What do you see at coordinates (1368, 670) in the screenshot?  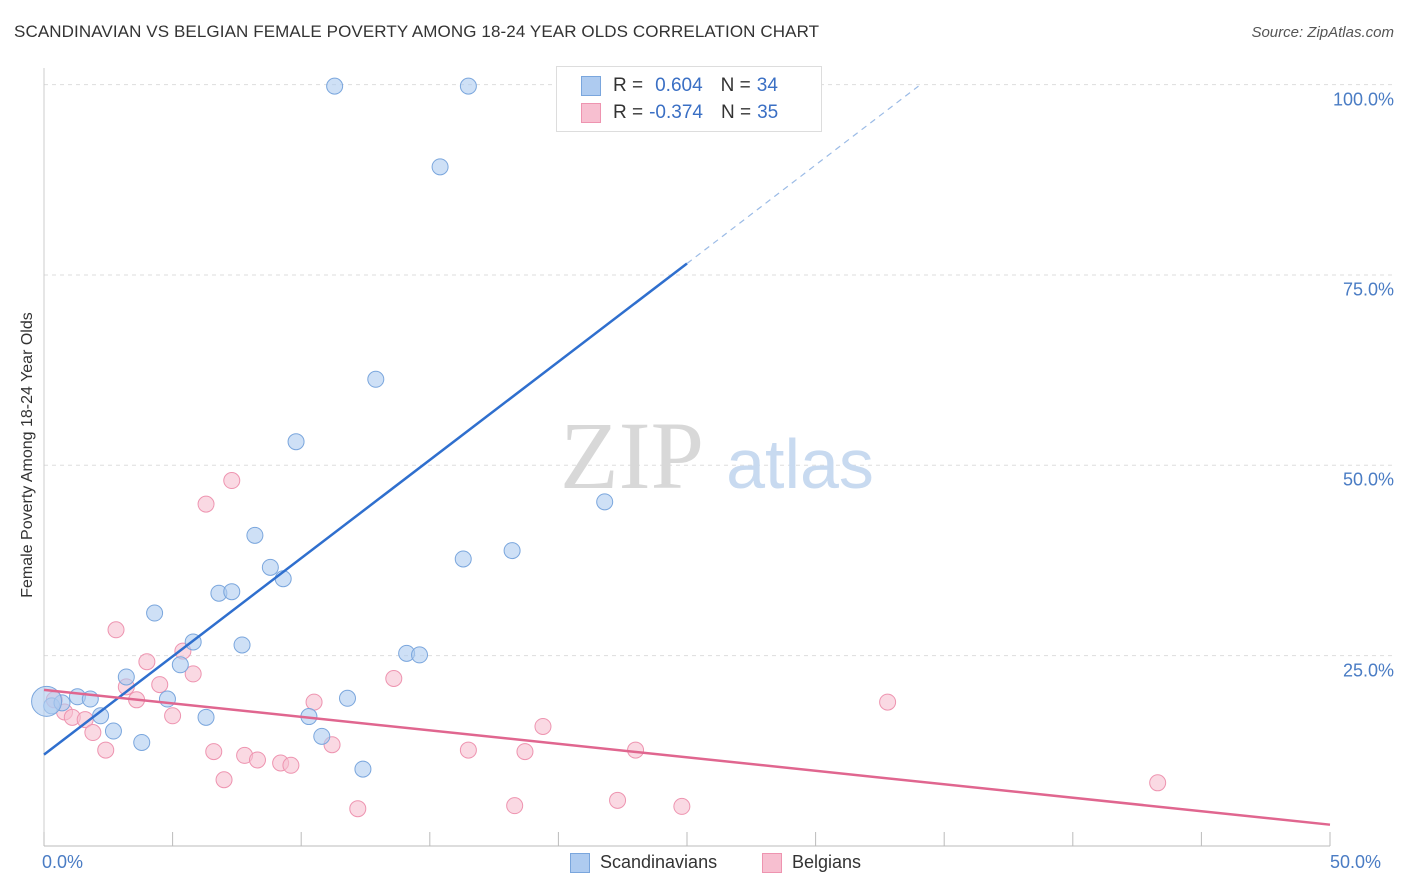 I see `y-tick-label: 25.0%` at bounding box center [1368, 670].